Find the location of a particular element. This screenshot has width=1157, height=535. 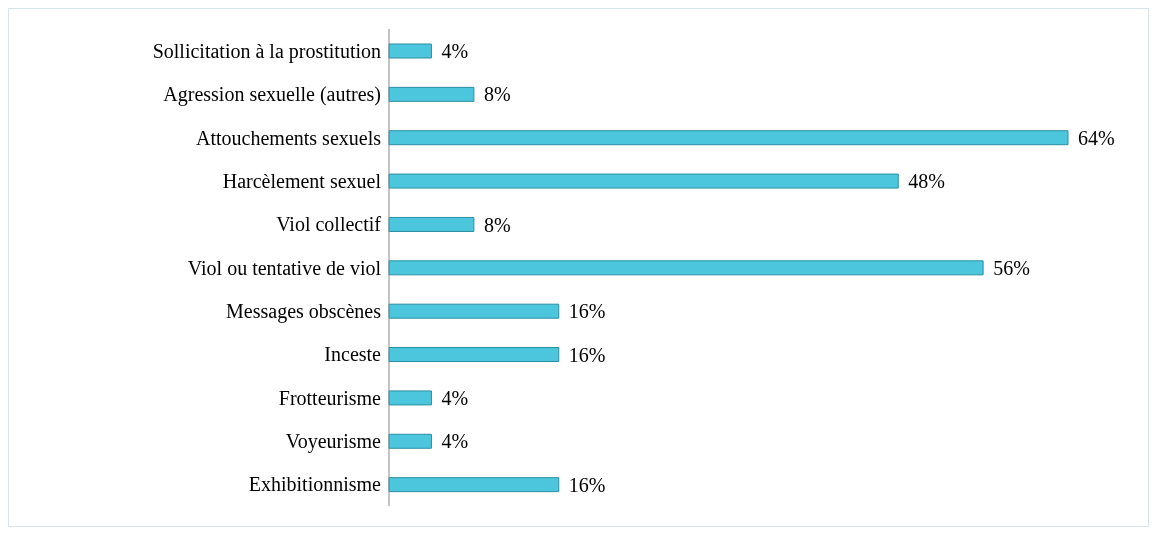

data-label: 48% is located at coordinates (926, 181).